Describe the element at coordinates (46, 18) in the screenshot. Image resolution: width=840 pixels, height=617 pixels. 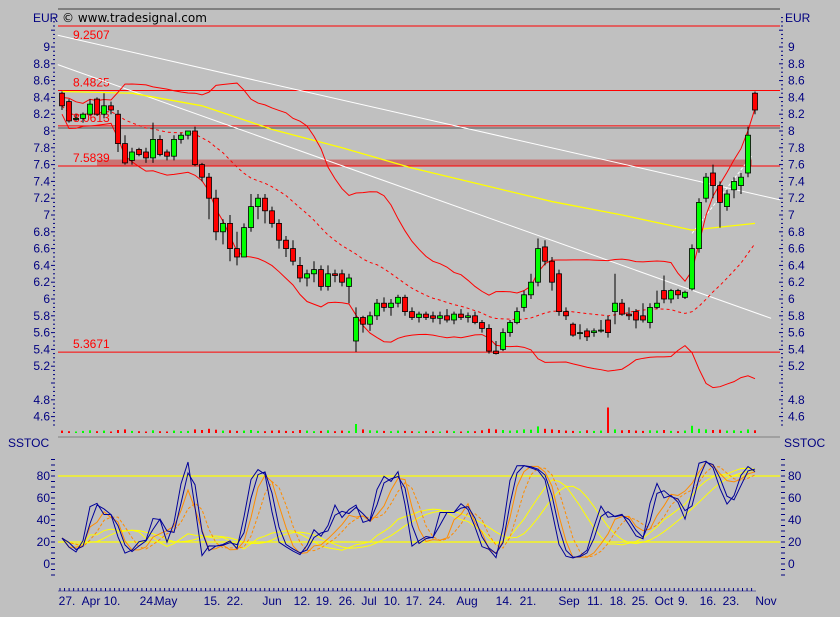
I see `currency-label-left: EUR` at that location.